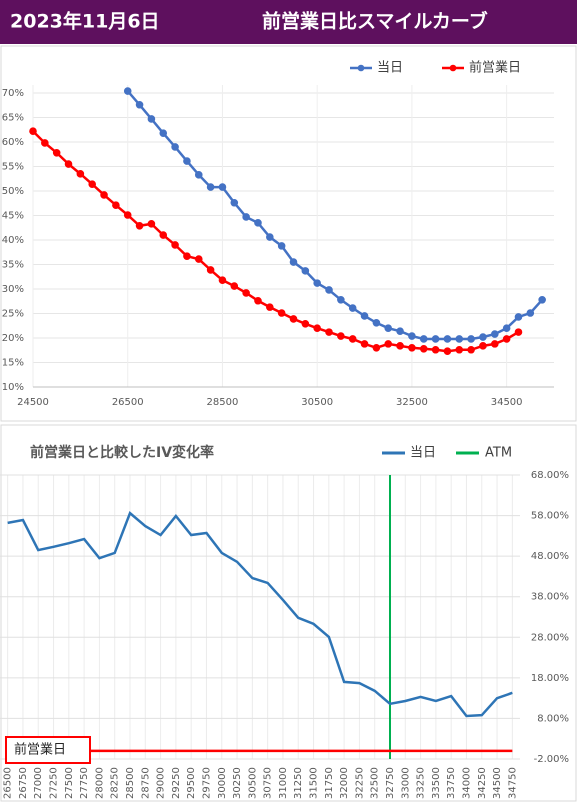  Describe the element at coordinates (550, 475) in the screenshot. I see `y-tick-label: 68.00%` at that location.